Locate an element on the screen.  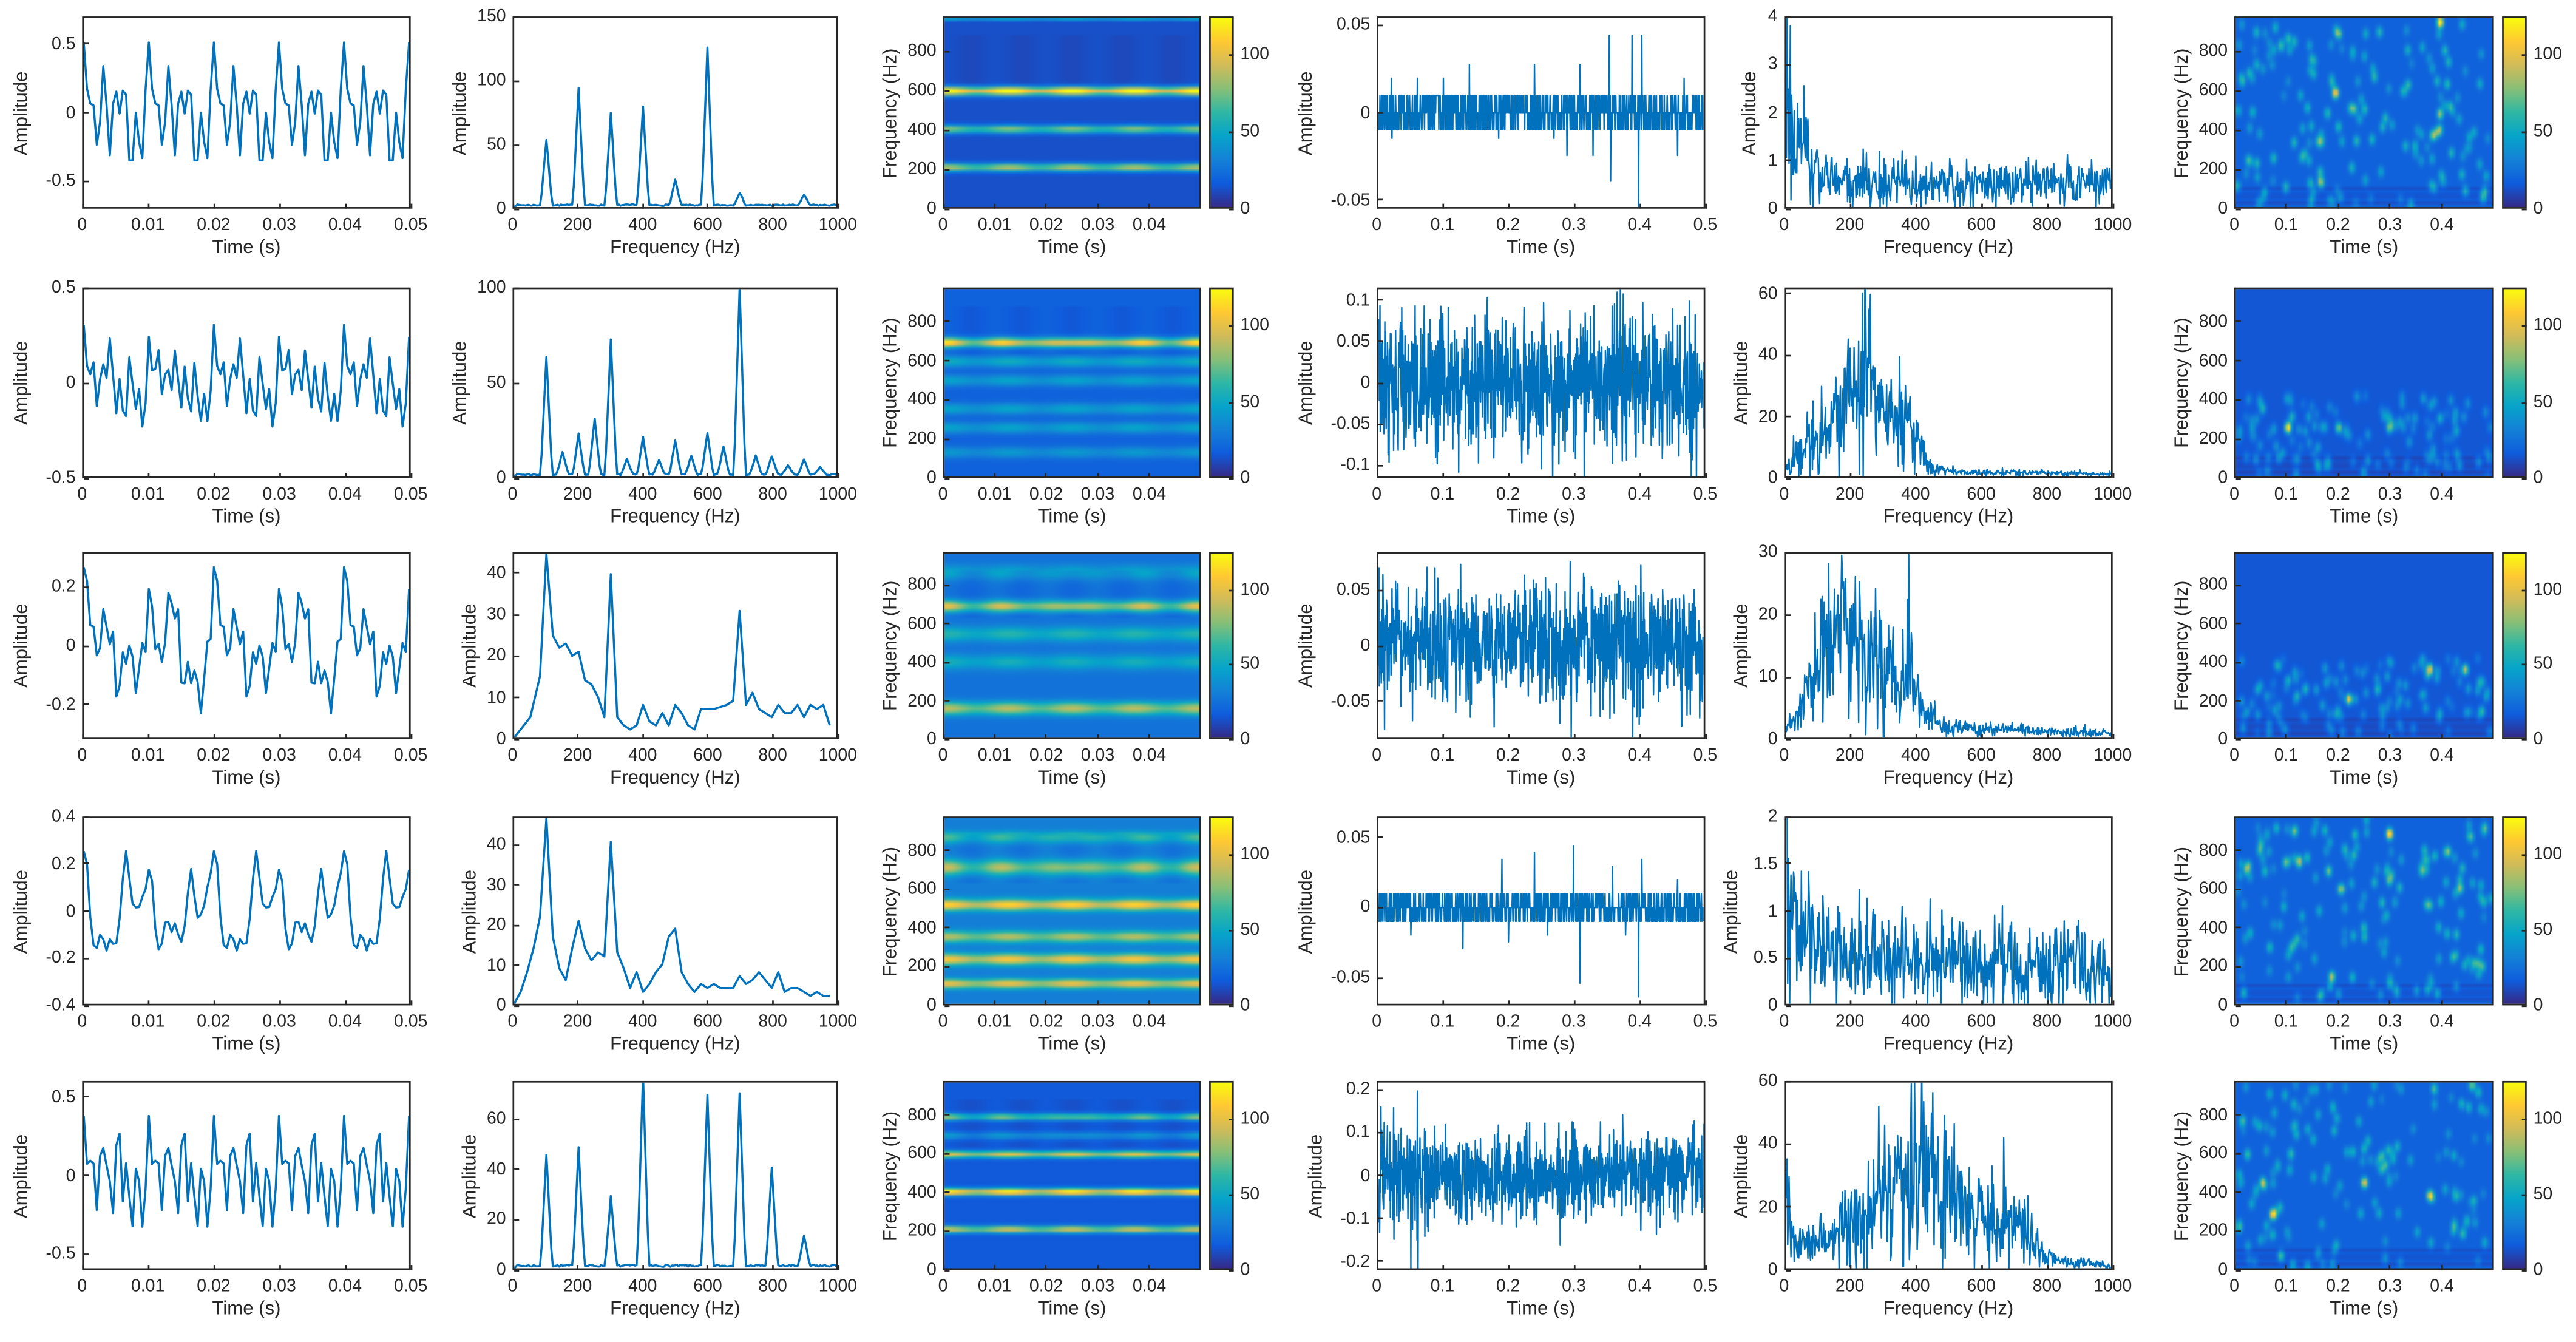
x-axis-label: Frequency (Hz) is located at coordinates (675, 517).